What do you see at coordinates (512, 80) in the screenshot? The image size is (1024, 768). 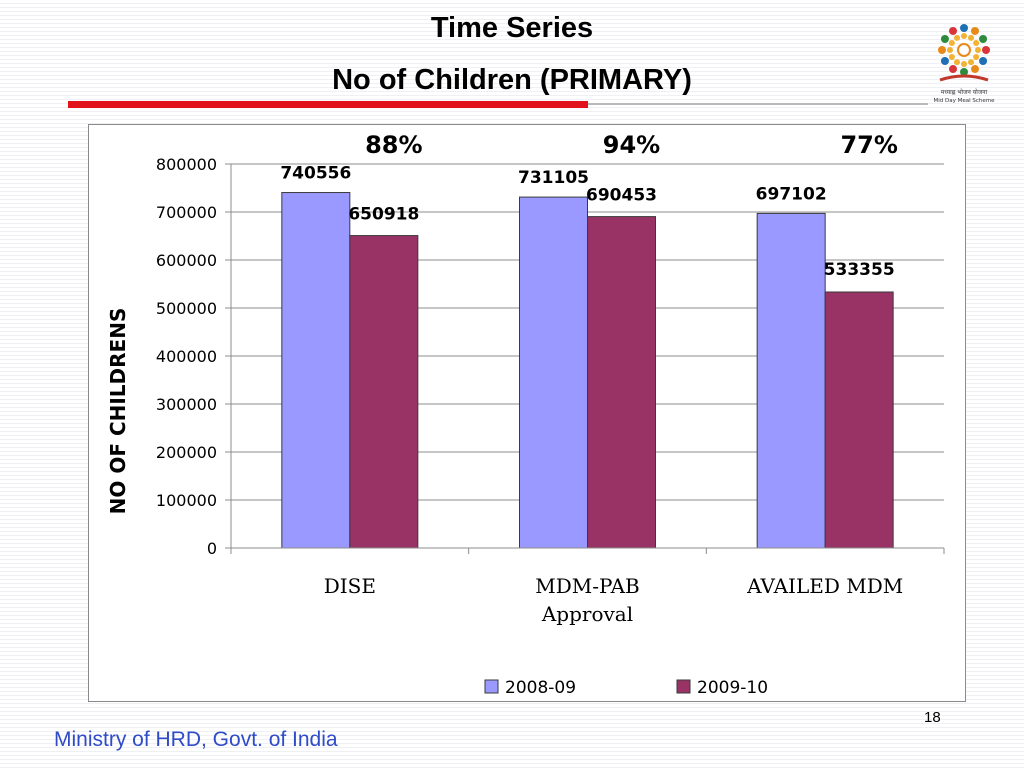 I see `slide-subtitle: No of Children (PRIMARY)` at bounding box center [512, 80].